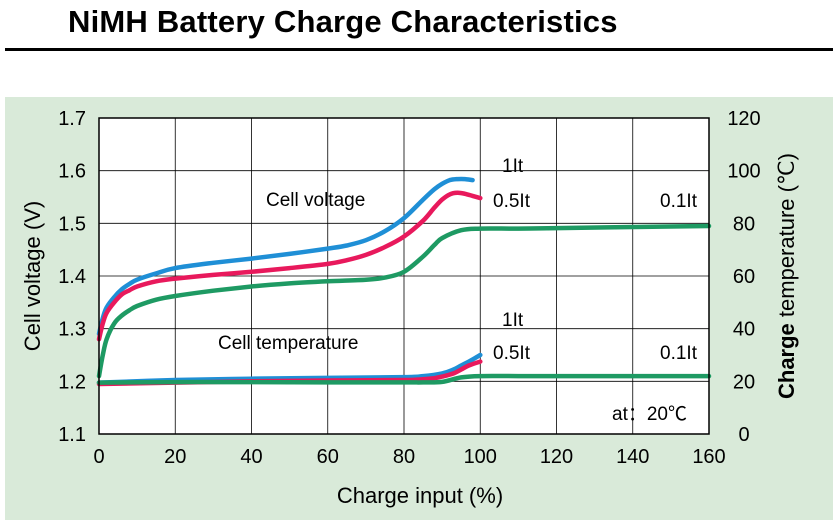 The image size is (840, 528). What do you see at coordinates (72, 119) in the screenshot?
I see `y-left-tick-label: 1.7` at bounding box center [72, 119].